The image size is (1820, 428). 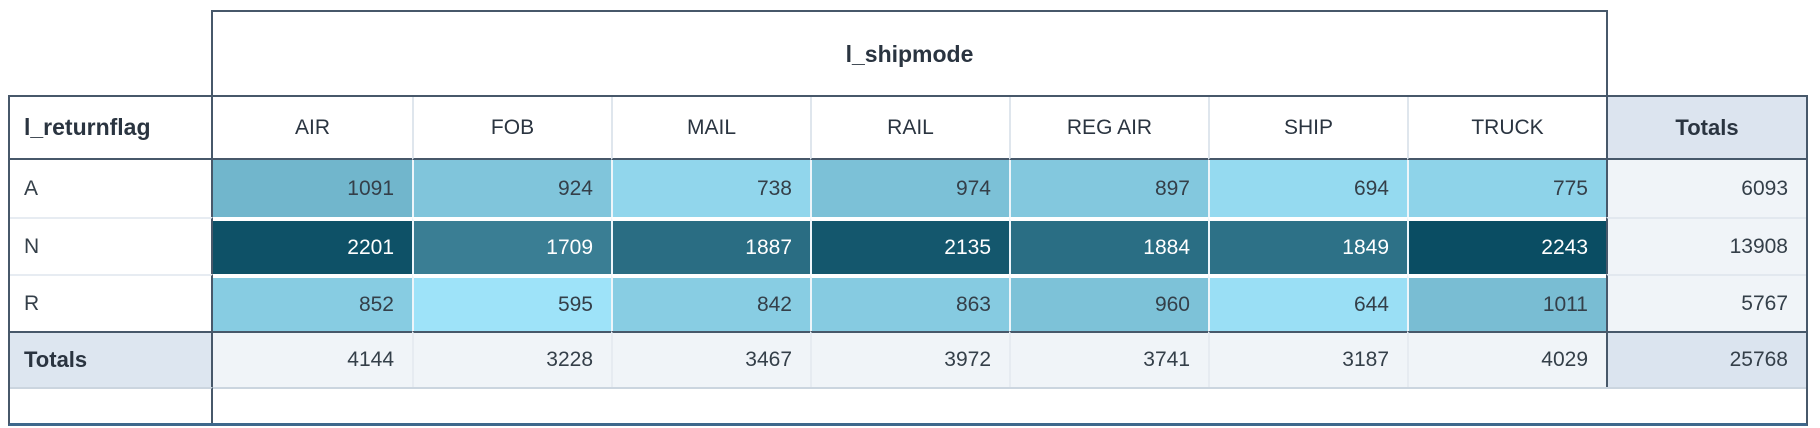 I want to click on column-header: RAIL, so click(x=909, y=128).